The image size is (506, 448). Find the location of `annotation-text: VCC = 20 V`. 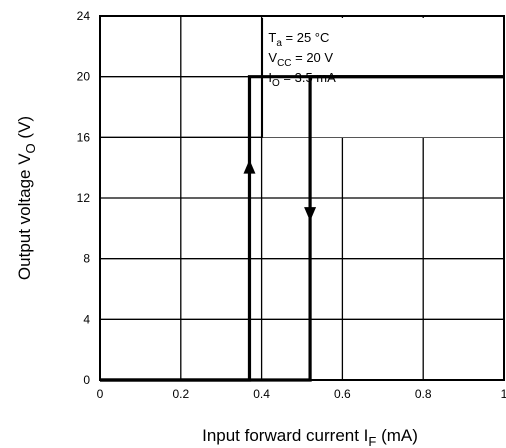

annotation-text: VCC = 20 V is located at coordinates (300, 59).